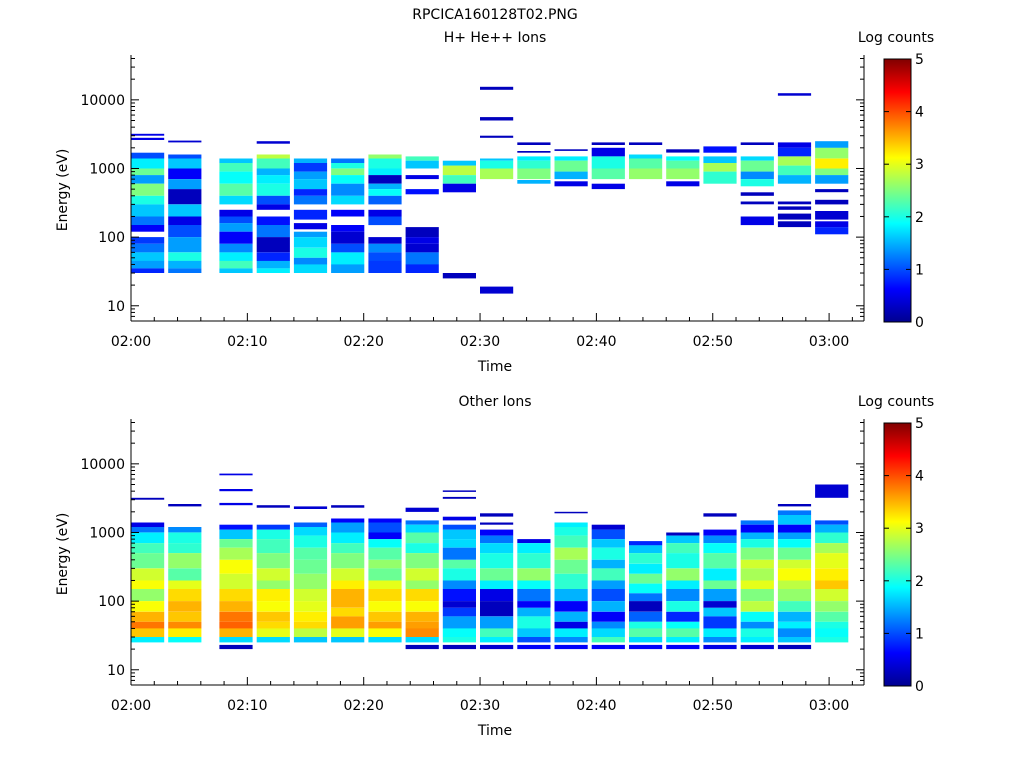 This screenshot has width=1024, height=768. What do you see at coordinates (494, 367) in the screenshot?
I see `x-axis-label: Time` at bounding box center [494, 367].